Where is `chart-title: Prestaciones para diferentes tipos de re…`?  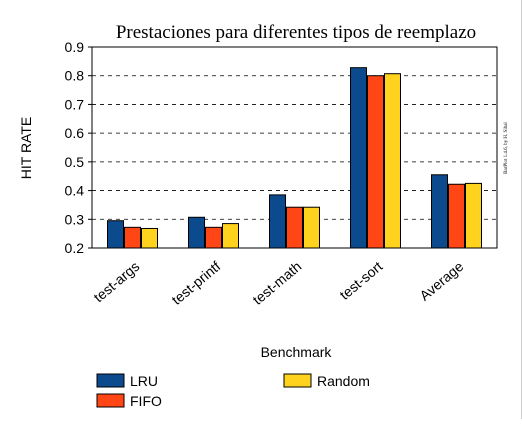
chart-title: Prestaciones para diferentes tipos de re… is located at coordinates (296, 32).